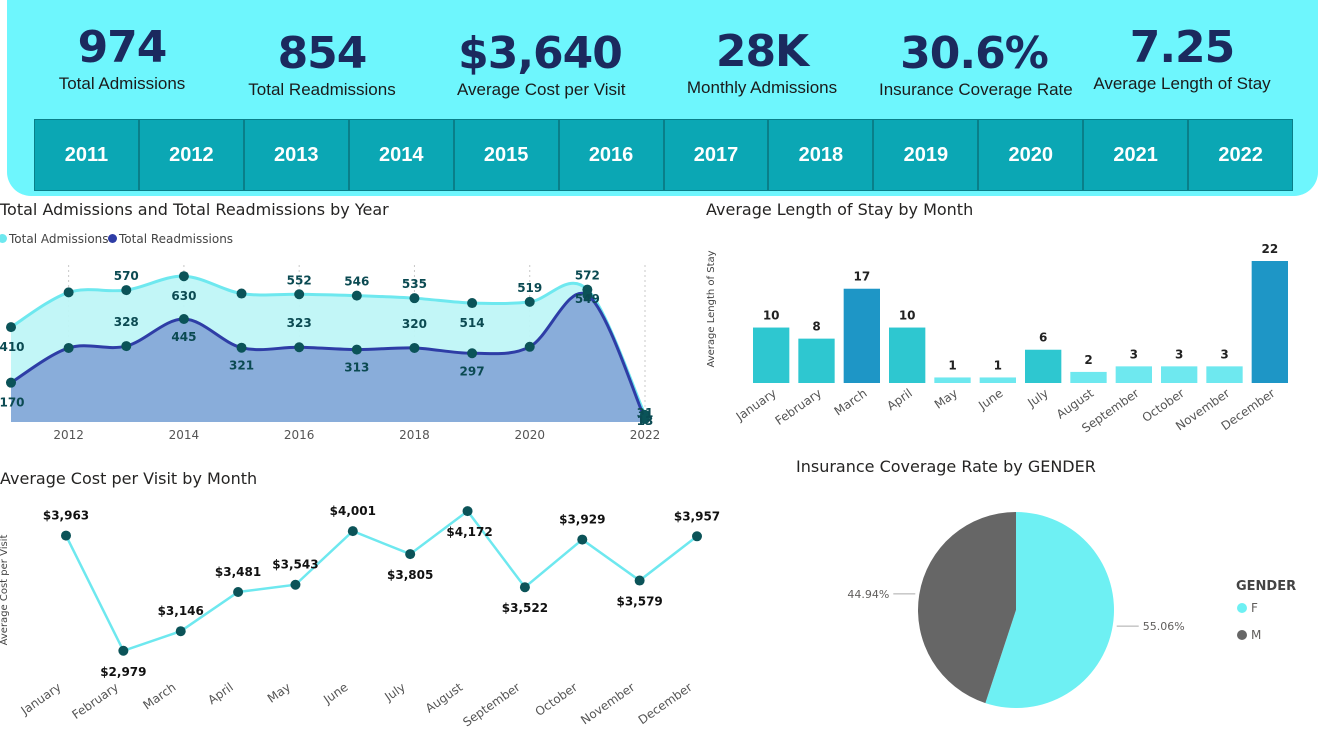 The width and height of the screenshot is (1330, 747). I want to click on series-line-cost, so click(381, 581).